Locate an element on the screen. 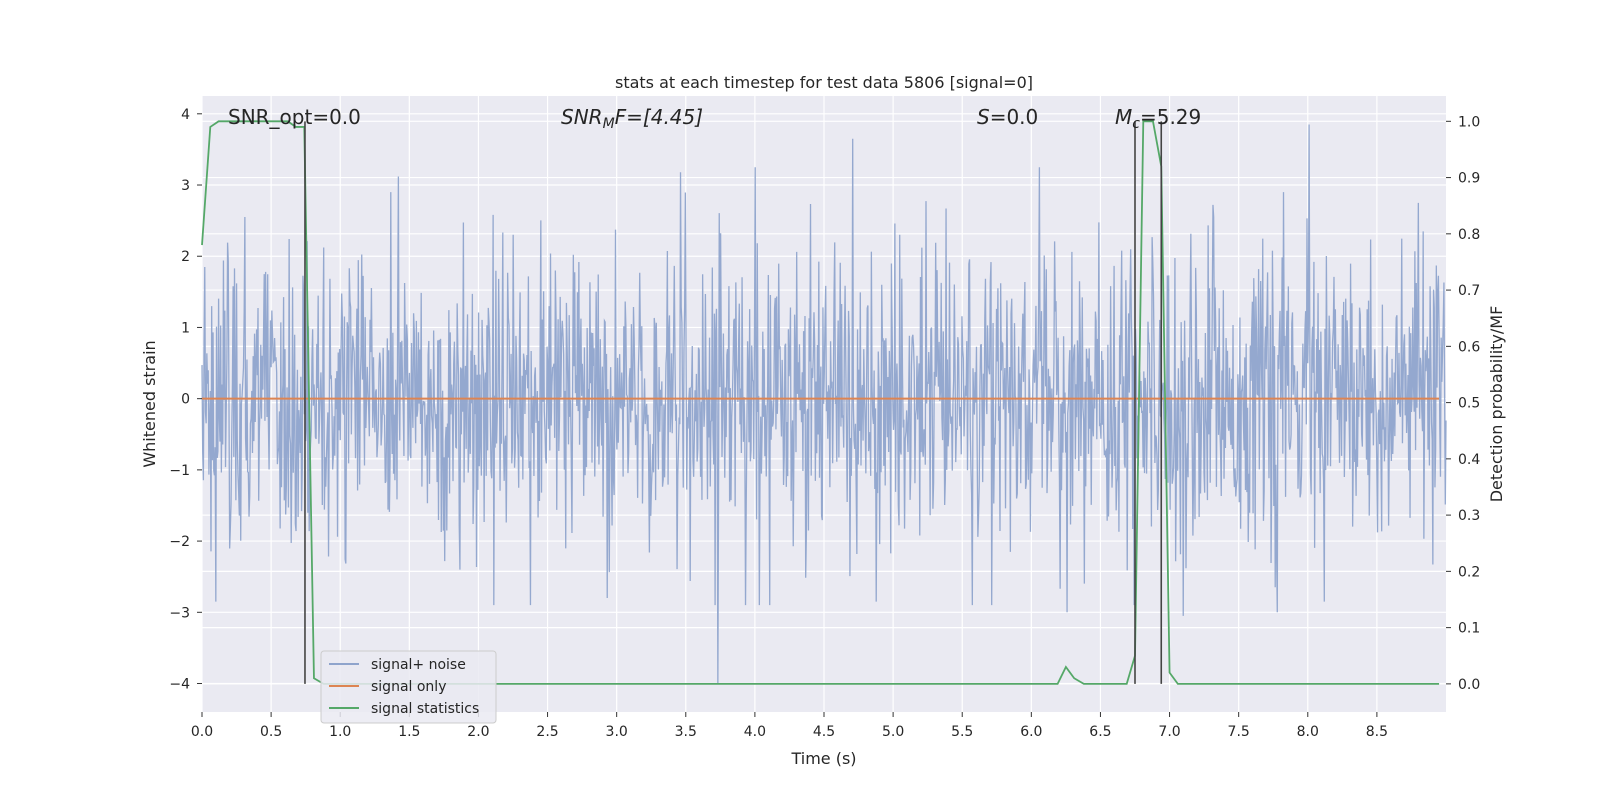  x-tick-label-8: 4.0 is located at coordinates (755, 732).